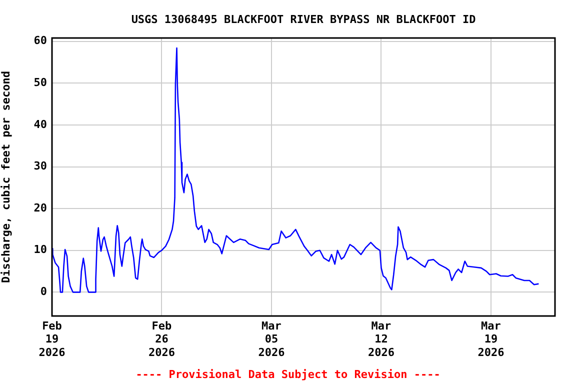  What do you see at coordinates (40, 207) in the screenshot?
I see `y-tick-label: 20` at bounding box center [40, 207].